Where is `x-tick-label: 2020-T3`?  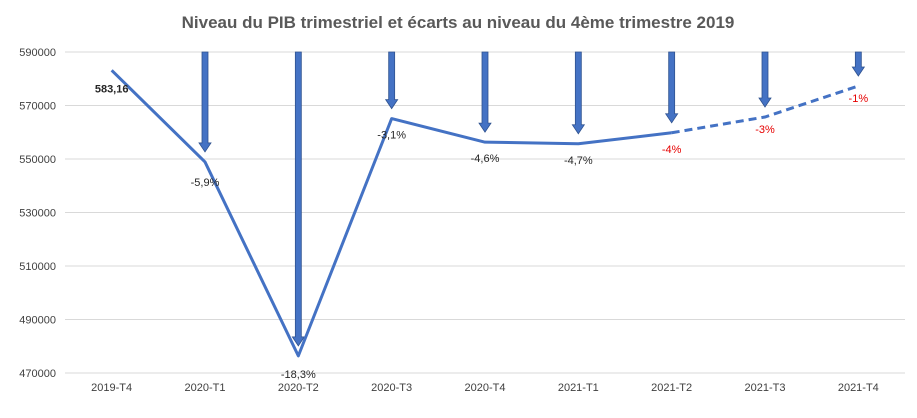 x-tick-label: 2020-T3 is located at coordinates (391, 388).